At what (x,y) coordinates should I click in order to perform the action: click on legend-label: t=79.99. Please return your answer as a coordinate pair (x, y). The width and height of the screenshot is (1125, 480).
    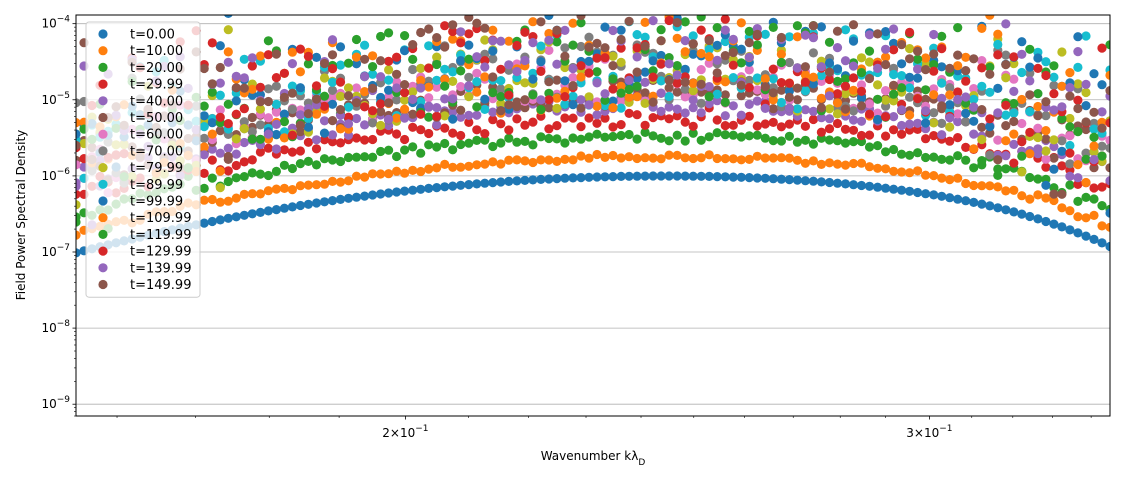
    Looking at the image, I should click on (156, 168).